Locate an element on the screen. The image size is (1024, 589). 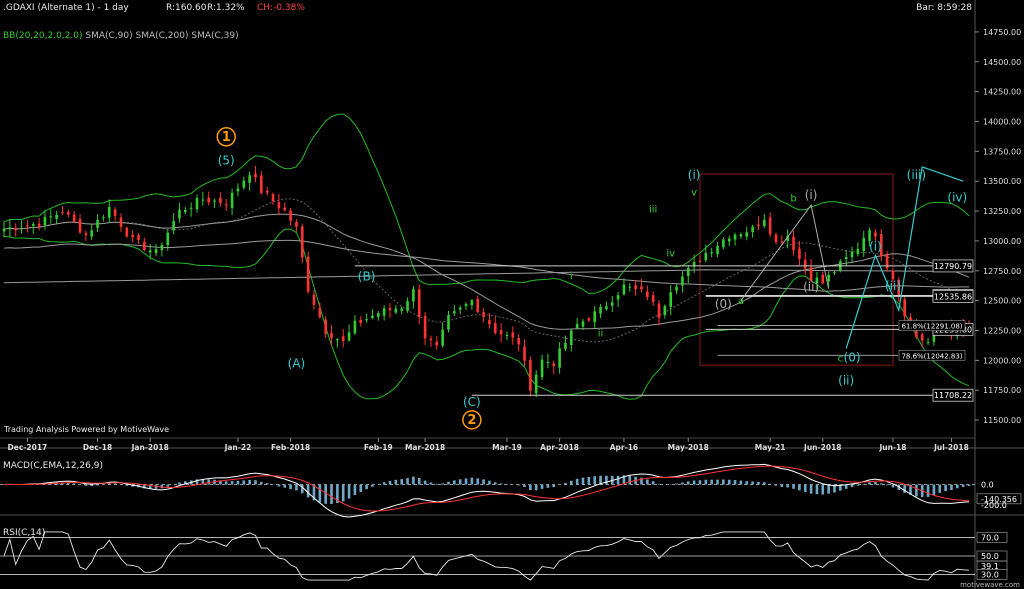
y-tick-label: 13000.00 is located at coordinates (1002, 241).